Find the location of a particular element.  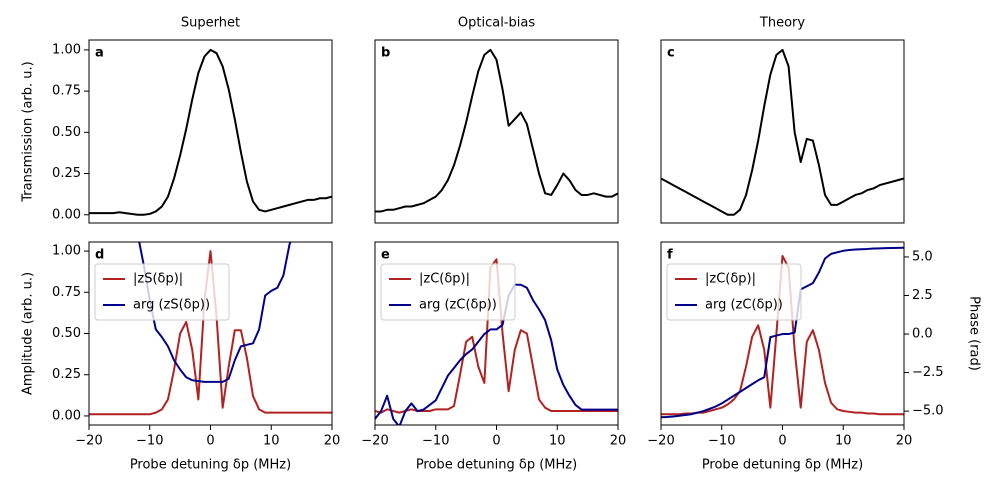

panel-letter: a is located at coordinates (99, 53).